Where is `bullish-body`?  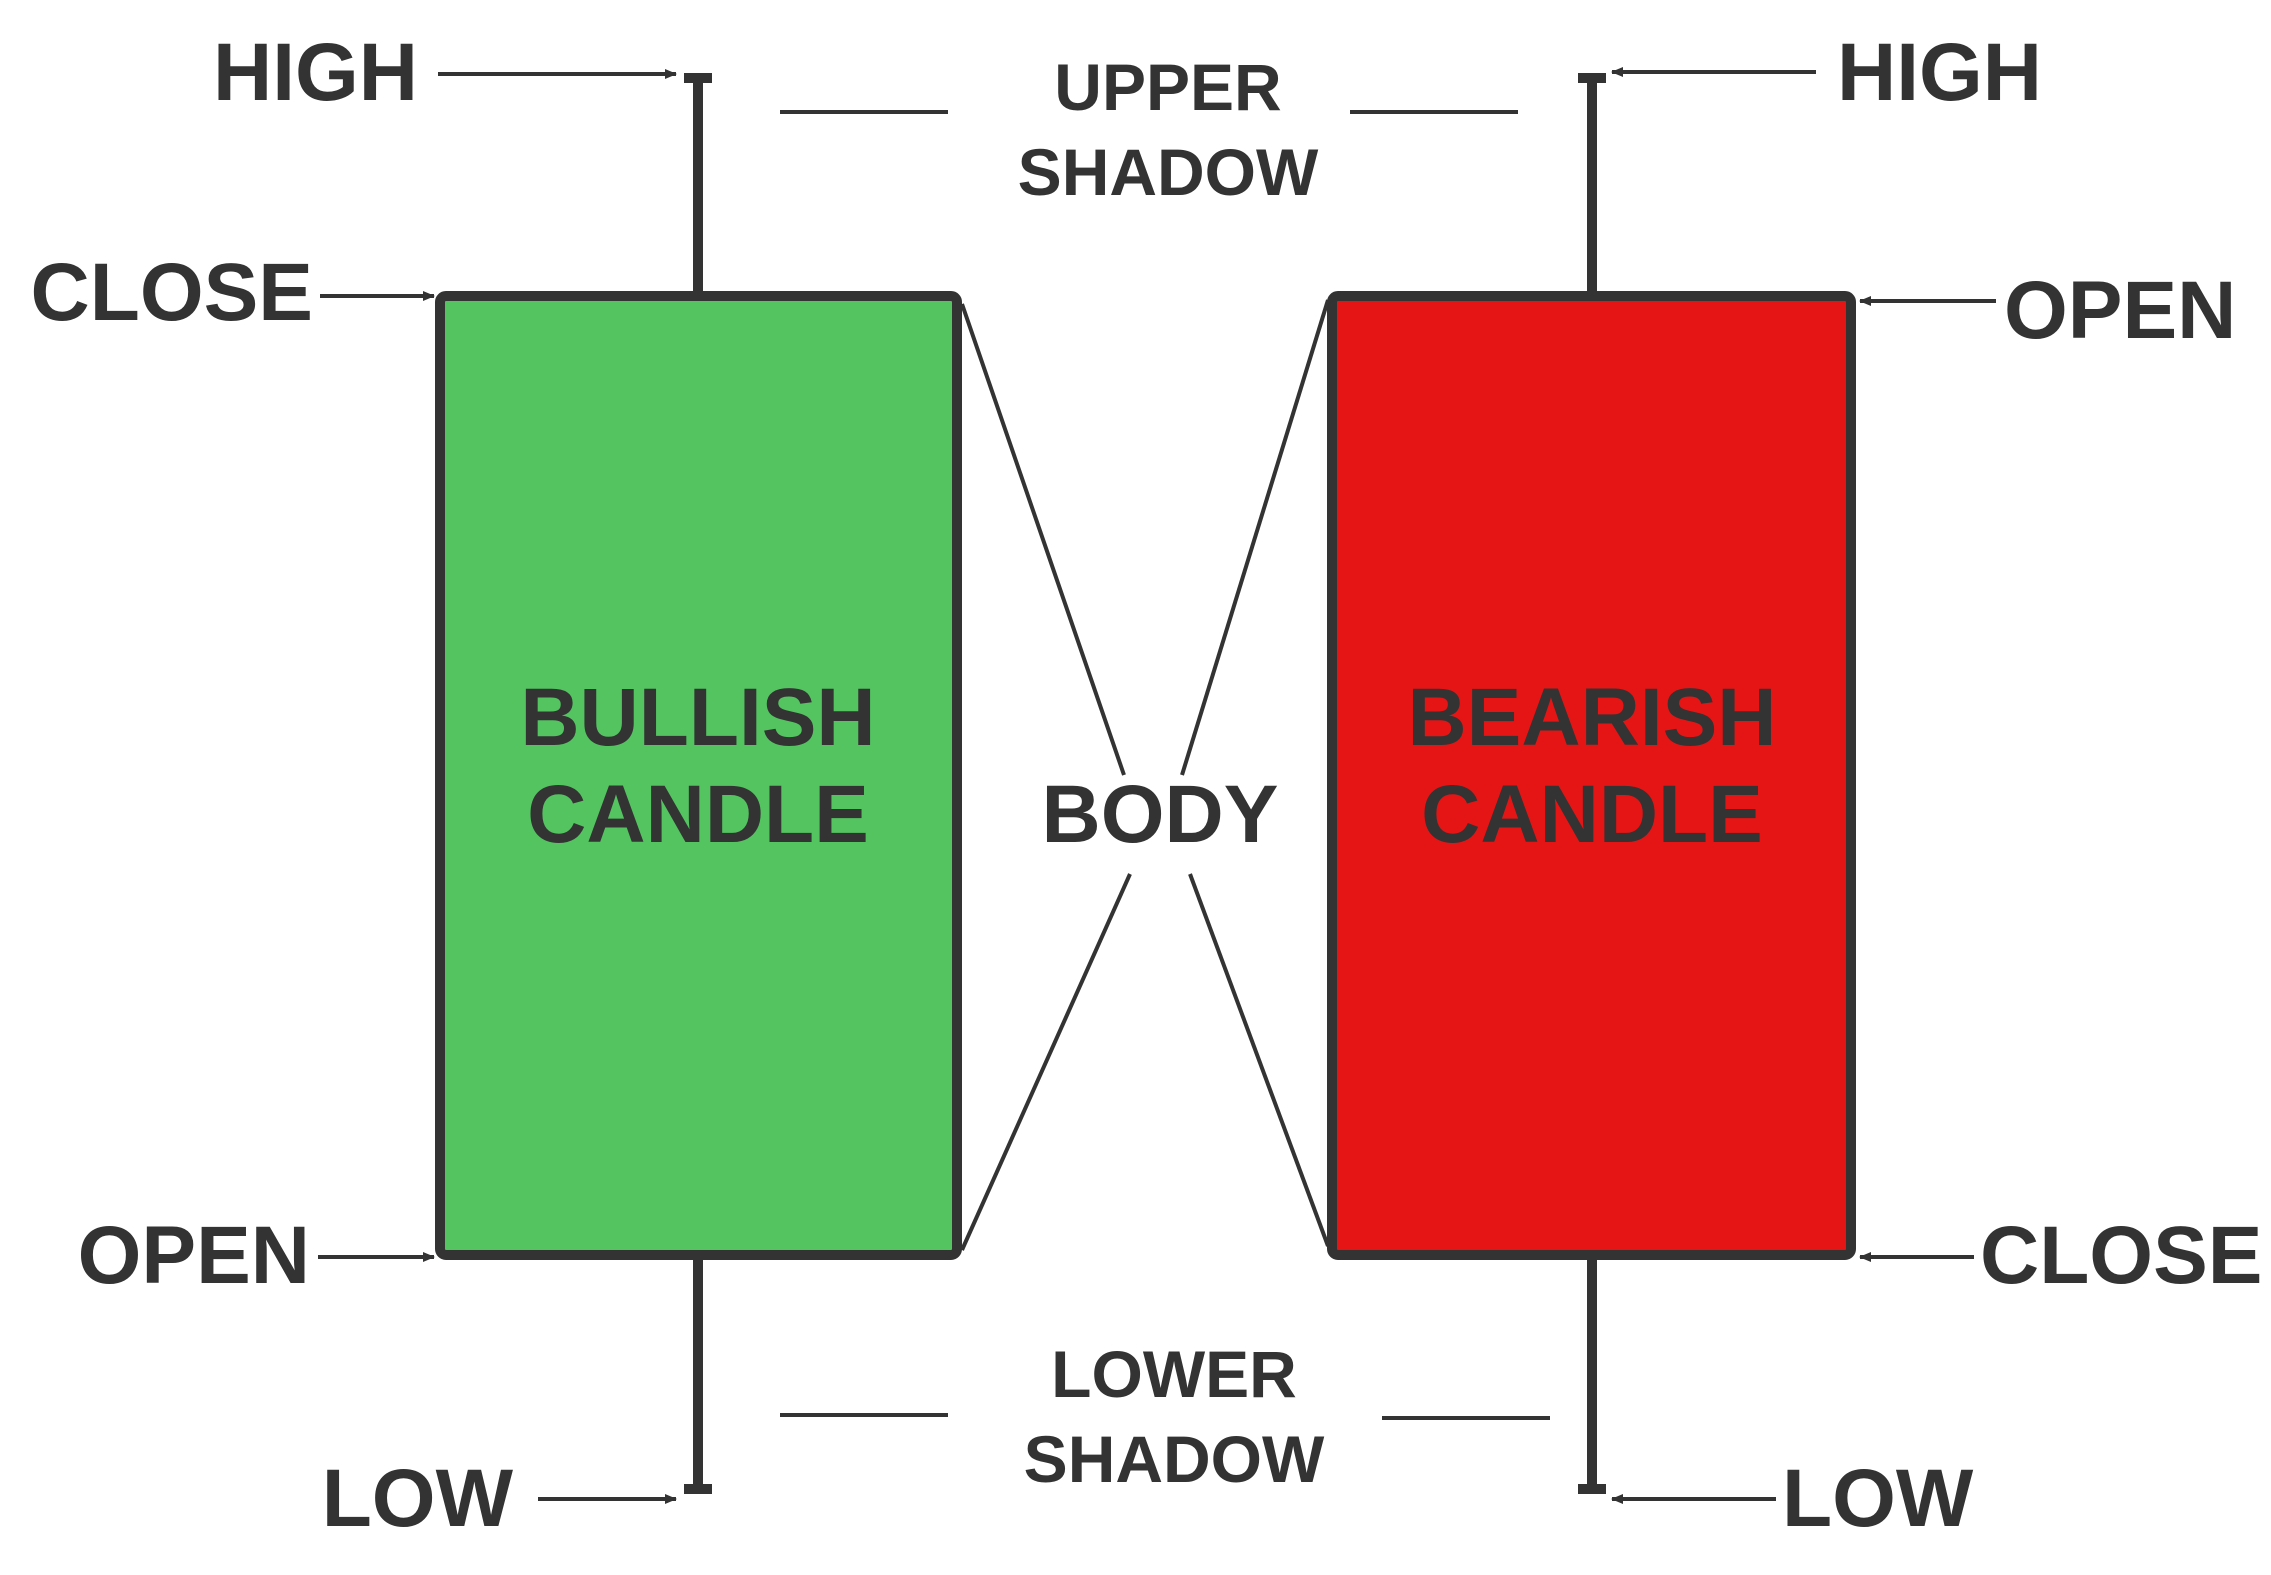
bullish-body is located at coordinates (698, 775).